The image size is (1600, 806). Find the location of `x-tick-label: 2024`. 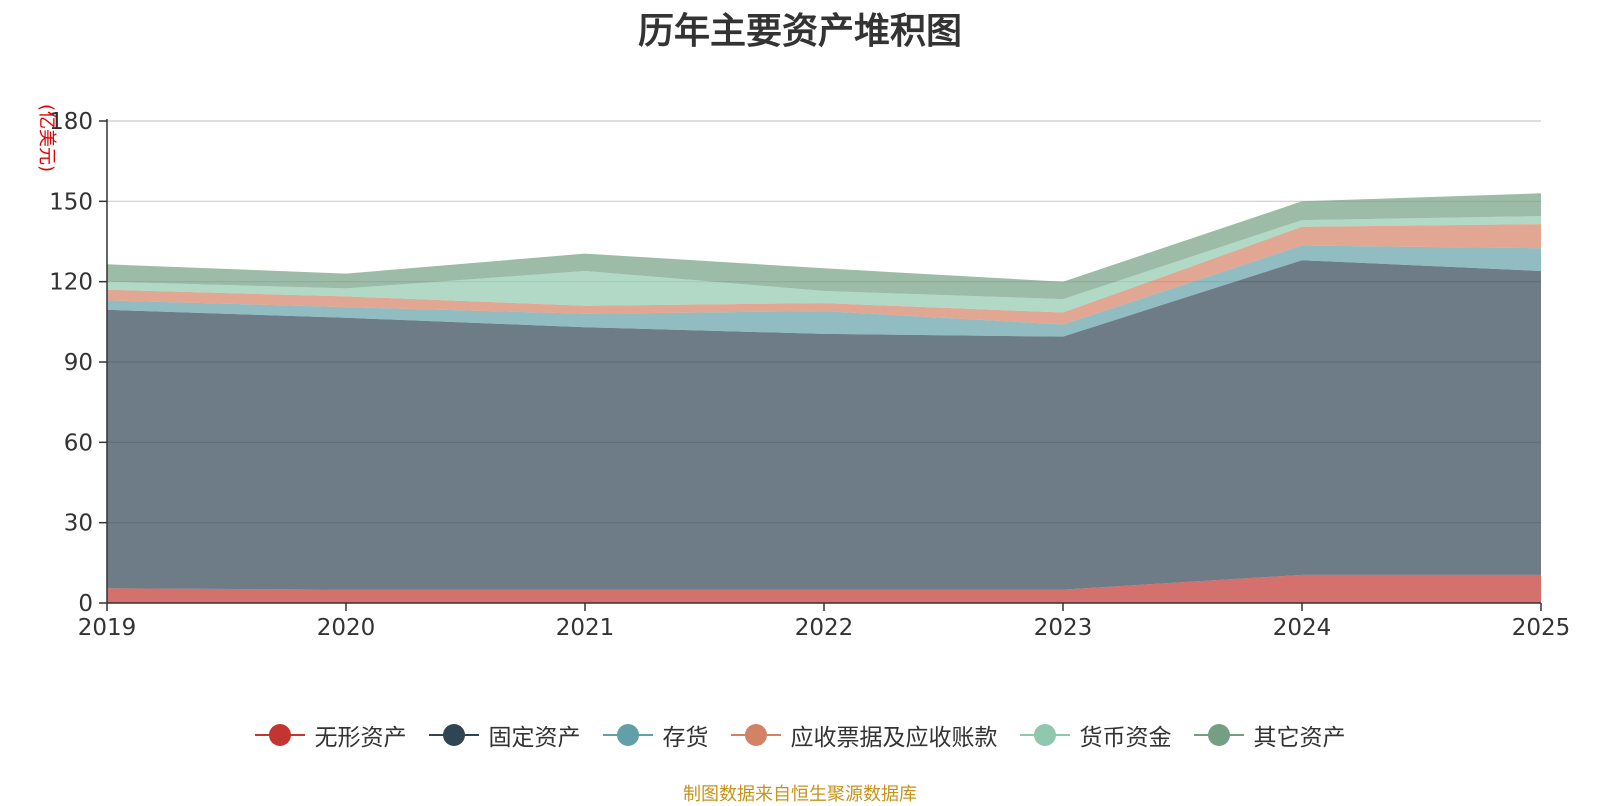

x-tick-label: 2024 is located at coordinates (1302, 628).